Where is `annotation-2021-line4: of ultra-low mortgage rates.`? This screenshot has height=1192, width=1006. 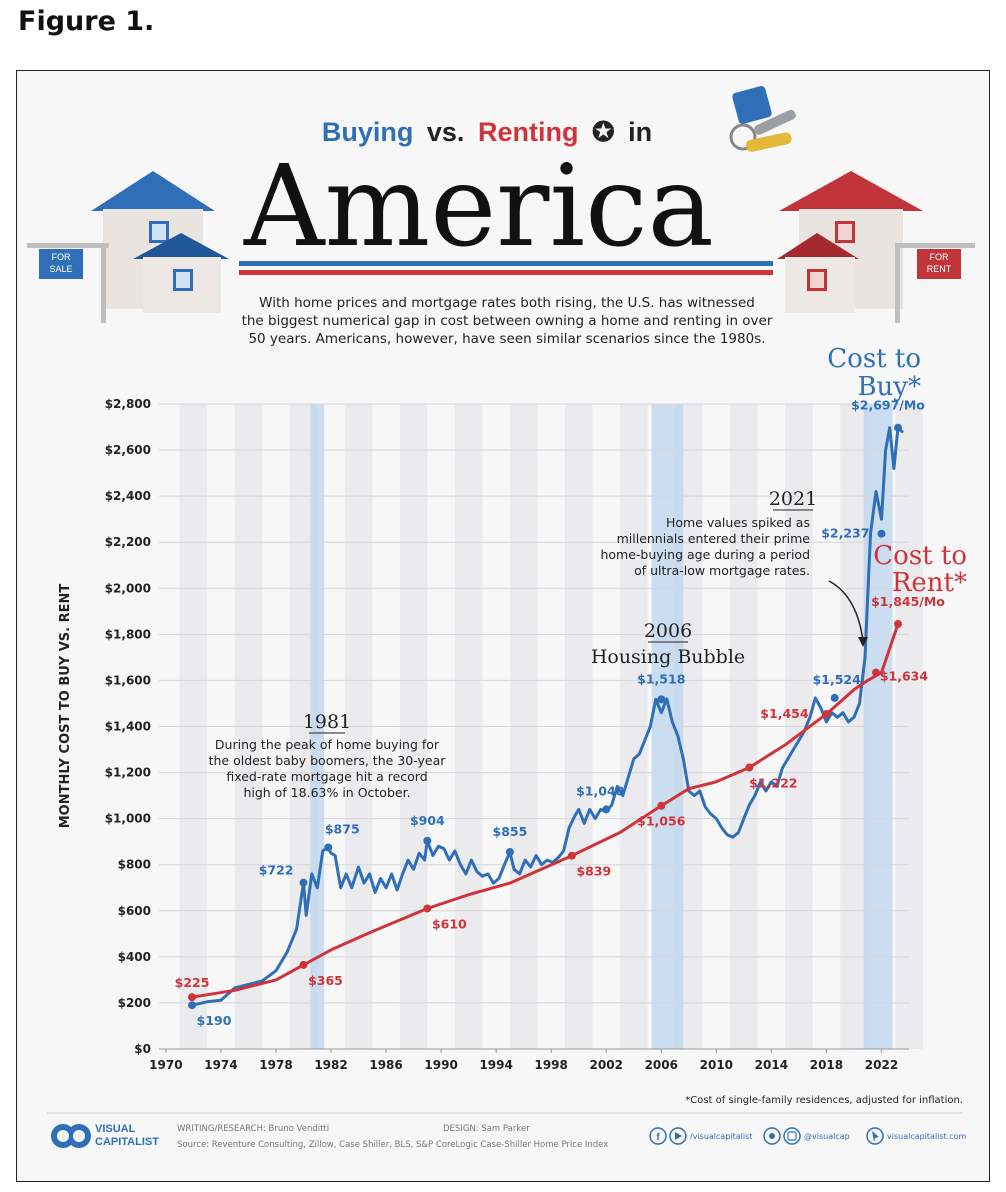
annotation-2021-line4: of ultra-low mortgage rates. is located at coordinates (722, 570).